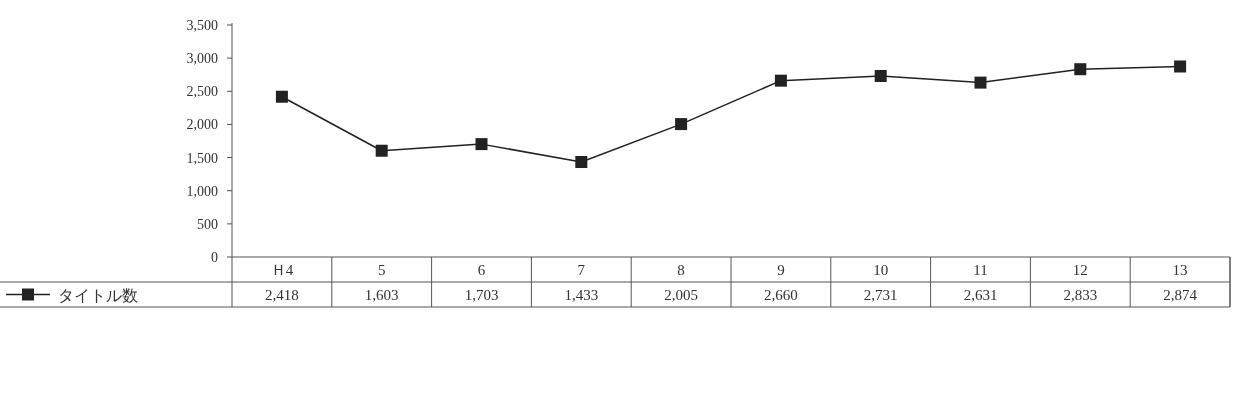 This screenshot has height=412, width=1234. What do you see at coordinates (681, 270) in the screenshot?
I see `x-tick-label: 8` at bounding box center [681, 270].